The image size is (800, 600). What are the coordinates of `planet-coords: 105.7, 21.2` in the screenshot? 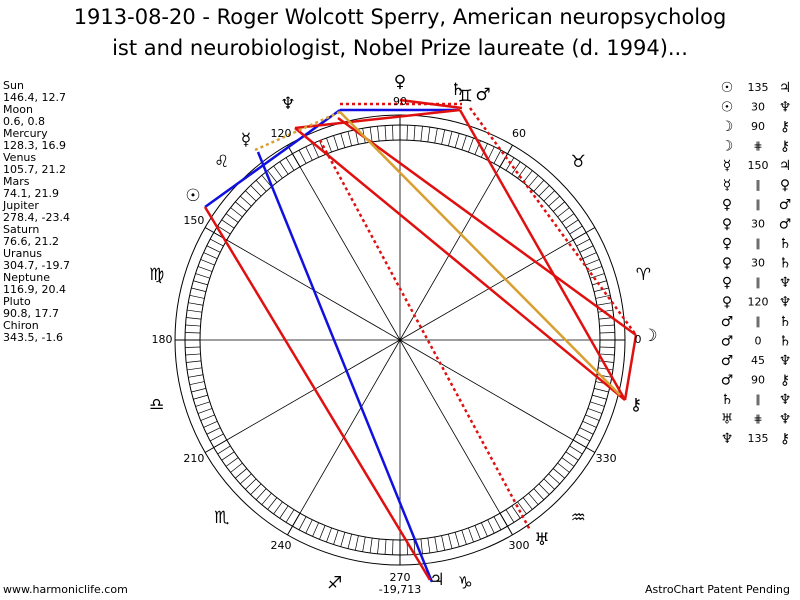 It's located at (34, 169).